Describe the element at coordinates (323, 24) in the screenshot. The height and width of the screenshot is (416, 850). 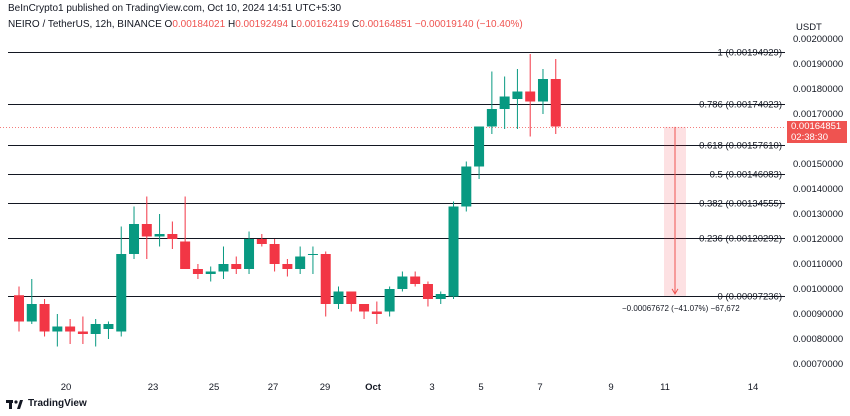
I see `low-value: 0.00162419` at that location.